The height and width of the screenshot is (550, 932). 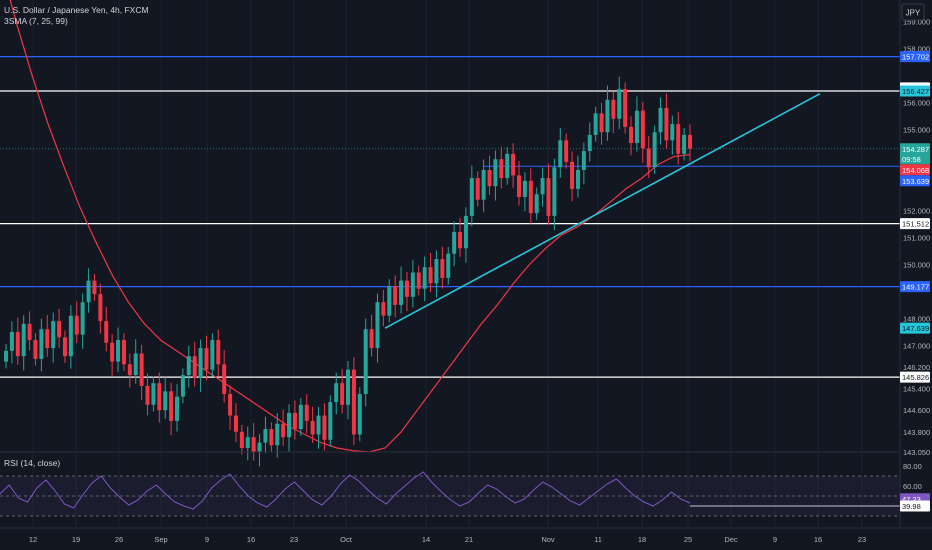 I want to click on chart-title: U.S. Dollar / Japanese Yen, 4h, FXCM, so click(x=76, y=10).